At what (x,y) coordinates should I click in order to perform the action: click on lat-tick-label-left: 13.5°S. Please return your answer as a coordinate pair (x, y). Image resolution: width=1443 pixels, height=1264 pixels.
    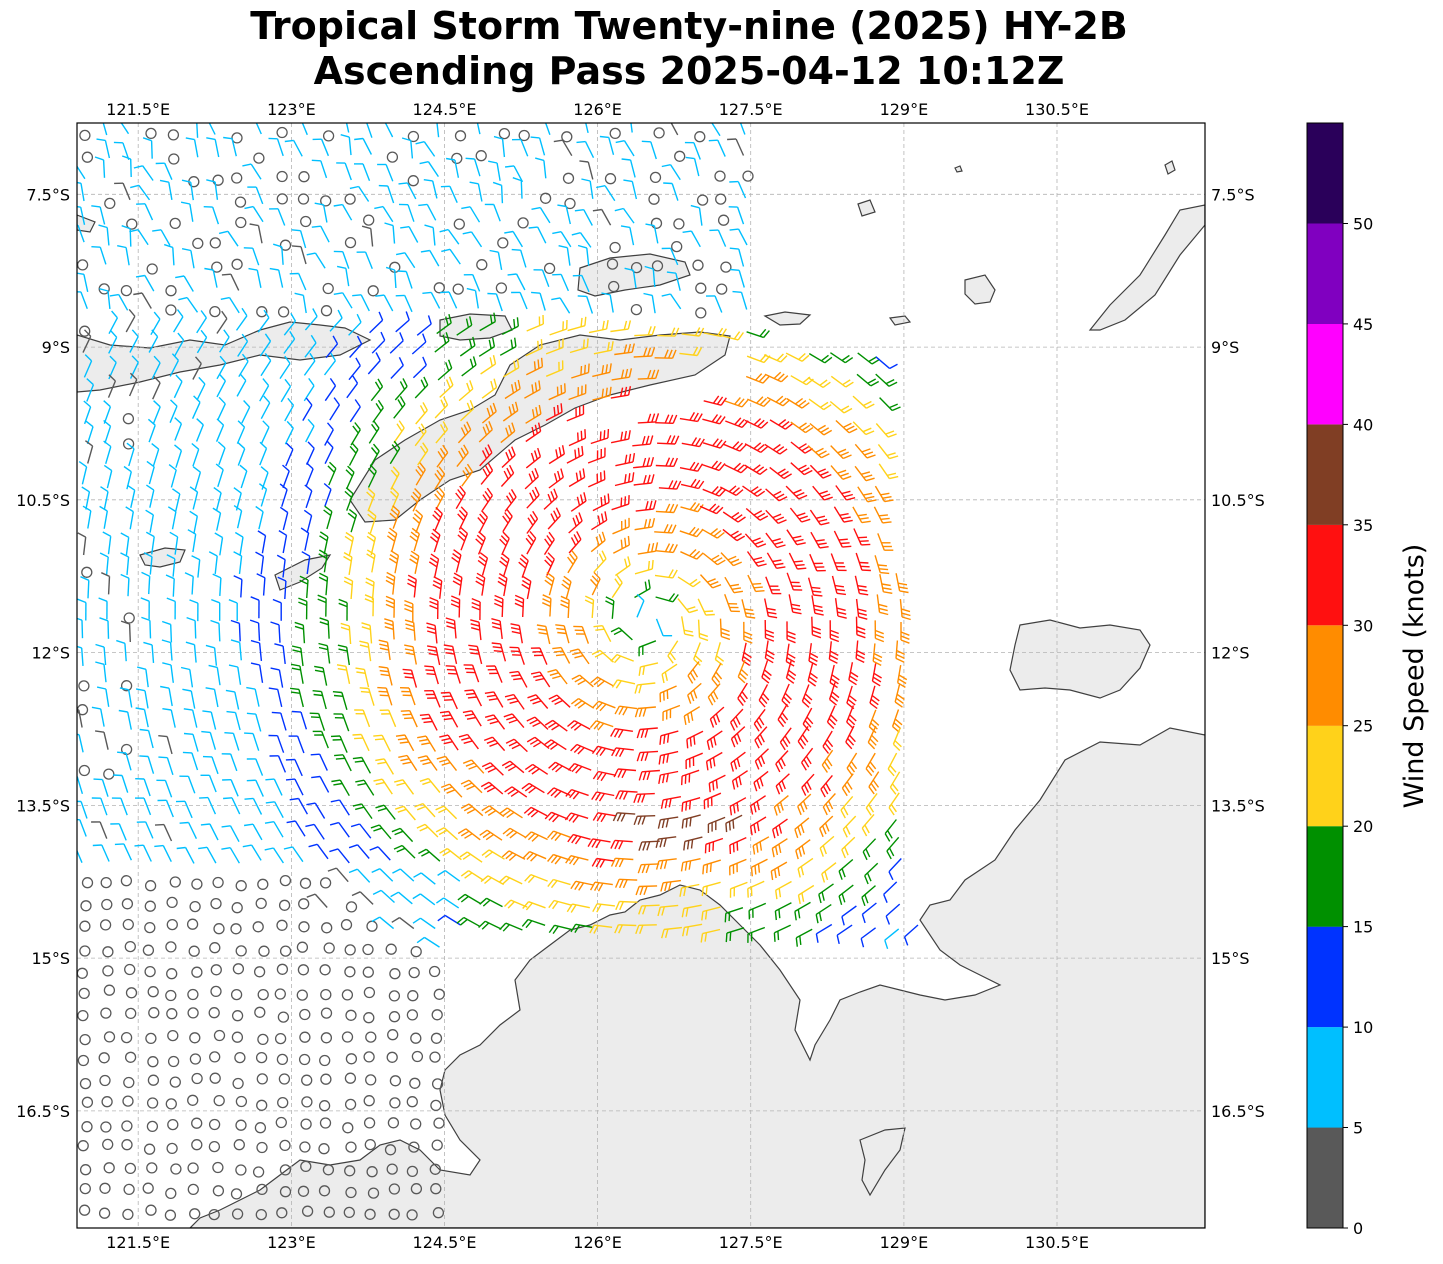
    Looking at the image, I should click on (43, 805).